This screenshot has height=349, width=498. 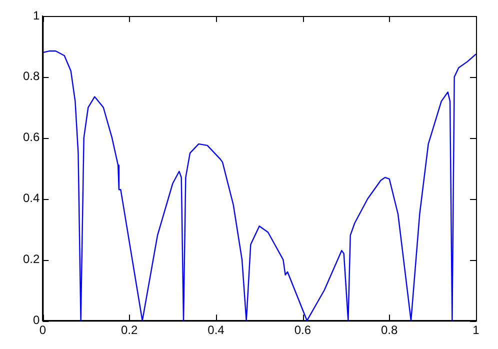 I want to click on x-tick-label: 0.6, so click(x=303, y=330).